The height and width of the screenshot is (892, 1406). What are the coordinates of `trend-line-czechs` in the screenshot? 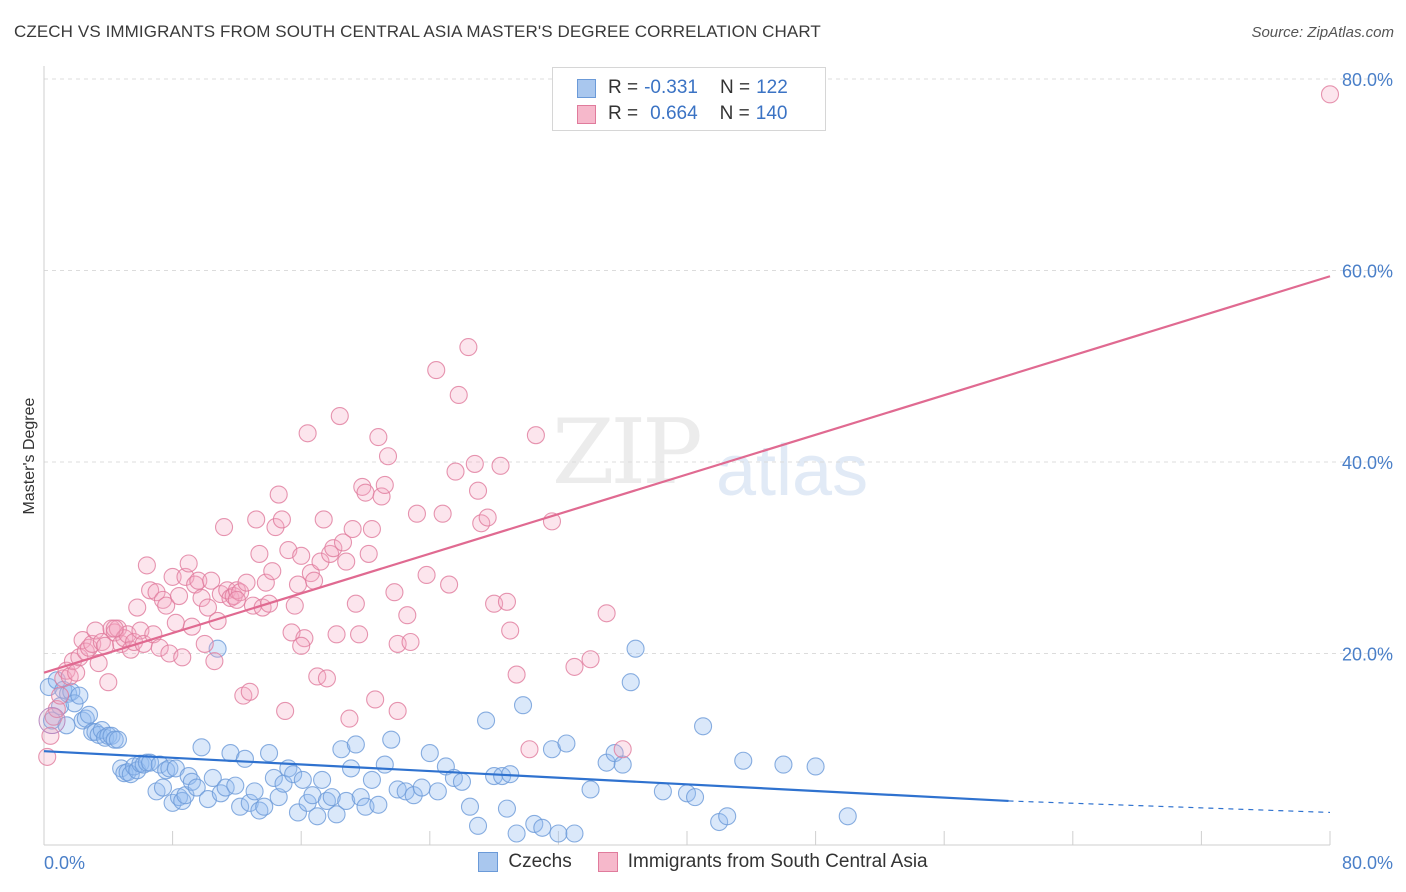 It's located at (526, 776).